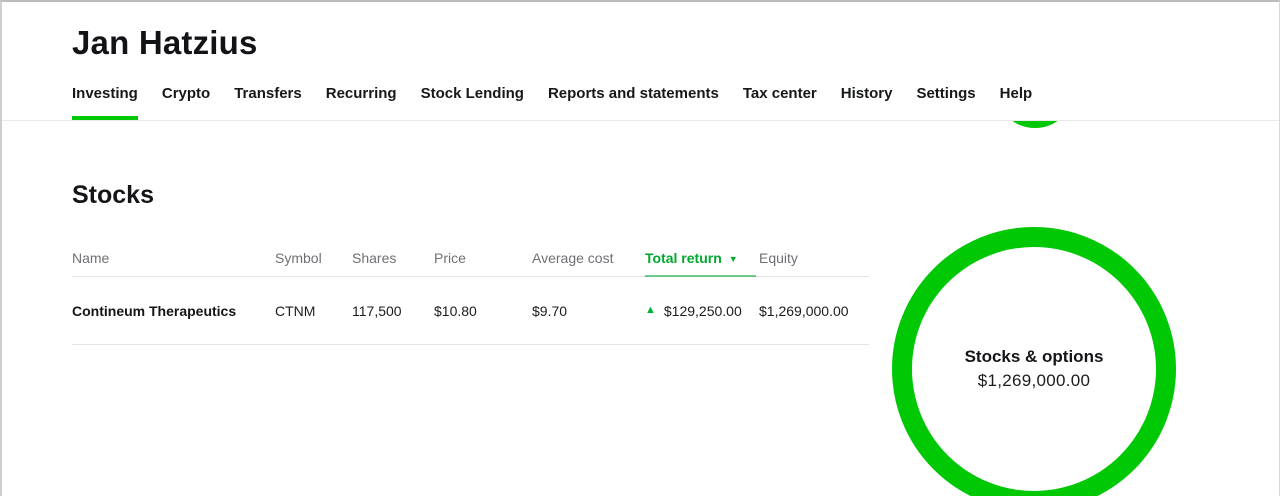 The width and height of the screenshot is (1280, 496). Describe the element at coordinates (778, 258) in the screenshot. I see `column-header-equity: Equity` at that location.